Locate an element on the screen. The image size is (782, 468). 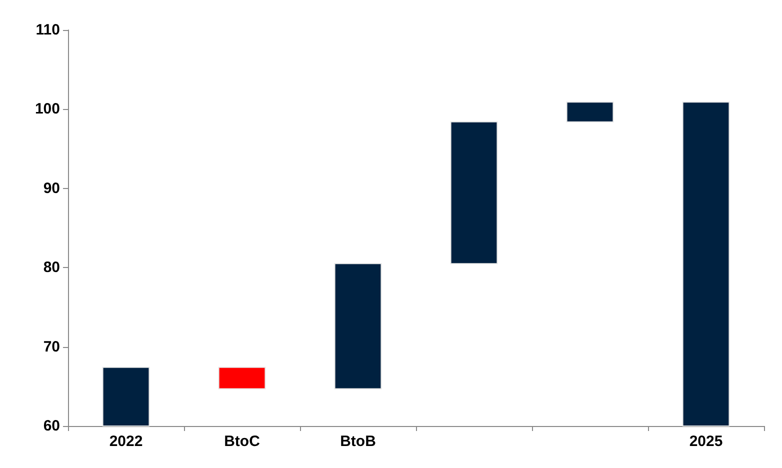
x-tick-label: 2025 is located at coordinates (706, 441).